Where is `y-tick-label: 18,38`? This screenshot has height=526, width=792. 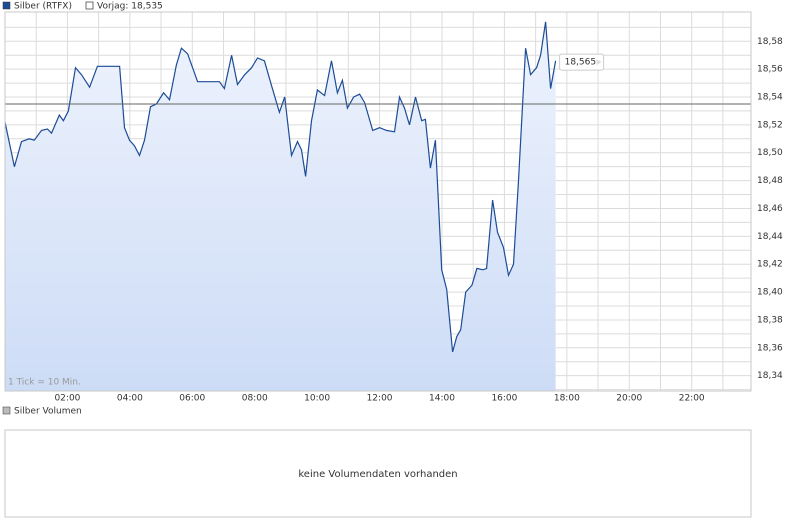
y-tick-label: 18,38 is located at coordinates (770, 320).